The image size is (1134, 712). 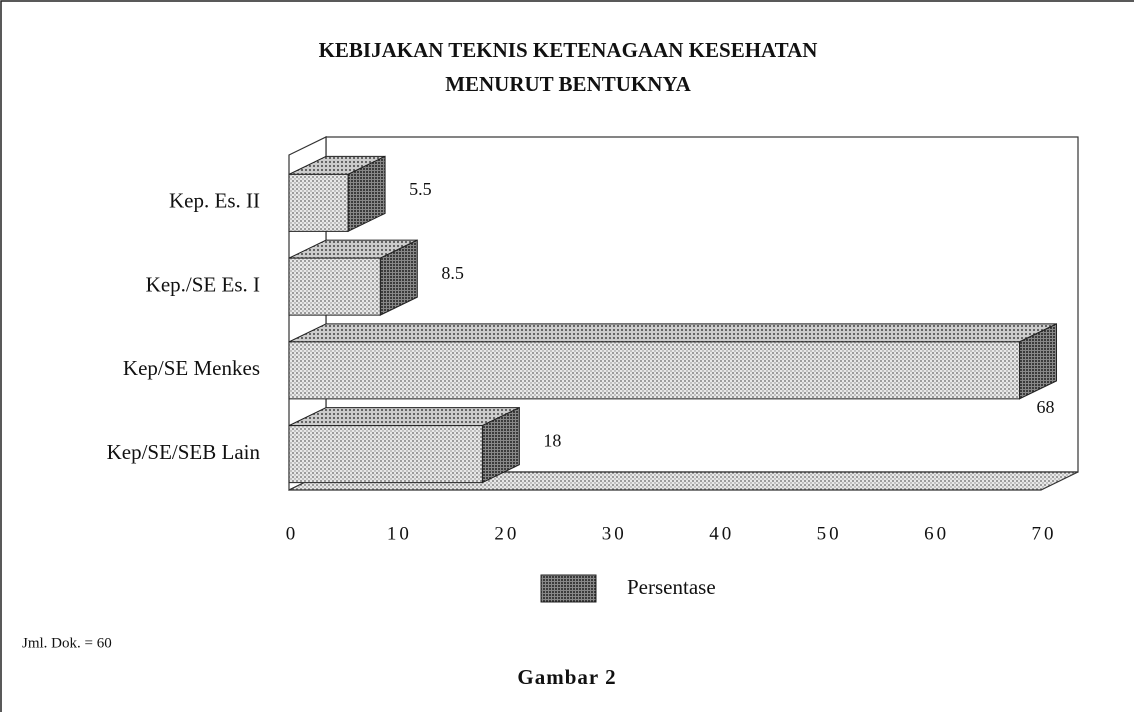 I want to click on x-tick-label: 10, so click(x=399, y=533).